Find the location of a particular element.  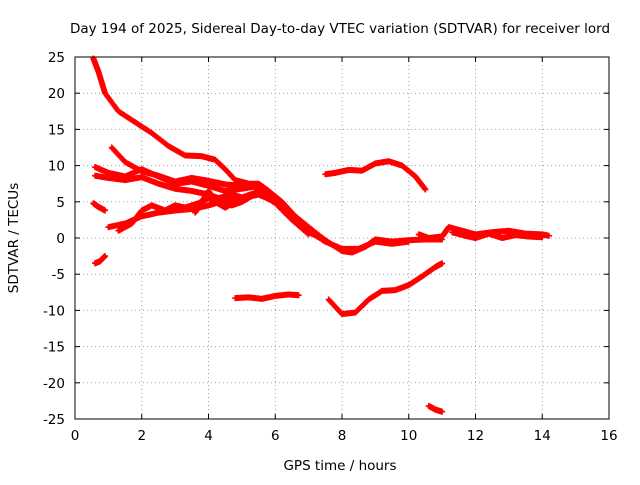

y-tick-label: 15 is located at coordinates (56, 130).